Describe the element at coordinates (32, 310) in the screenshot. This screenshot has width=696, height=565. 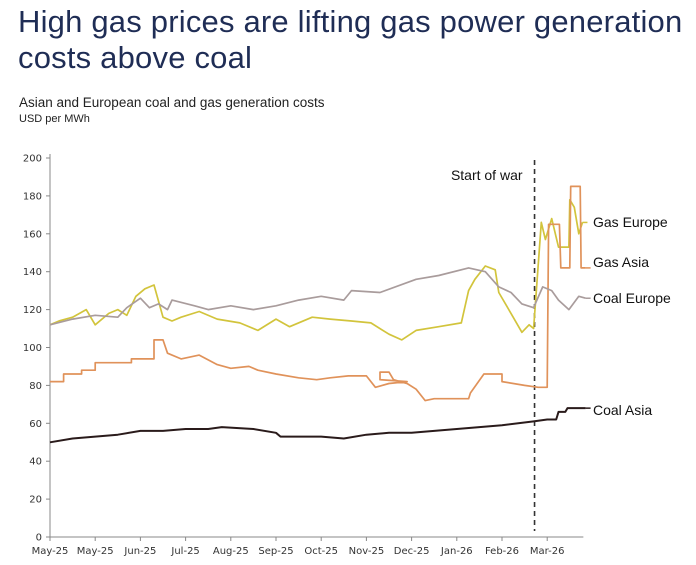
I see `y-tick-label: 120` at that location.